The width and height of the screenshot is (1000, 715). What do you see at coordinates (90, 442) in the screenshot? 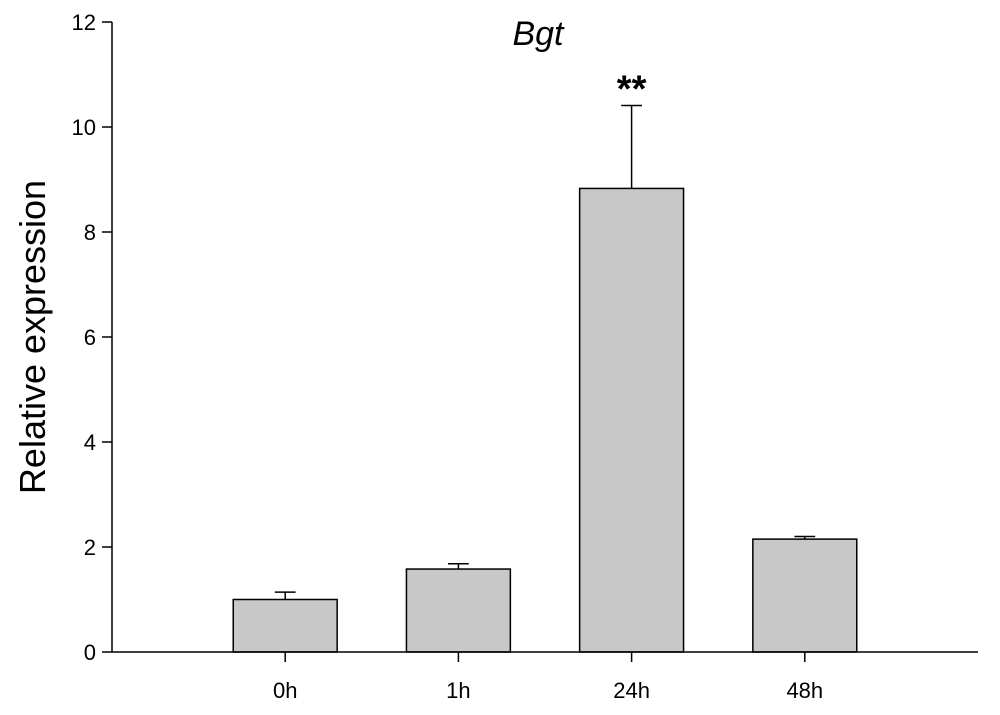
I see `y-tick-label: 4` at bounding box center [90, 442].